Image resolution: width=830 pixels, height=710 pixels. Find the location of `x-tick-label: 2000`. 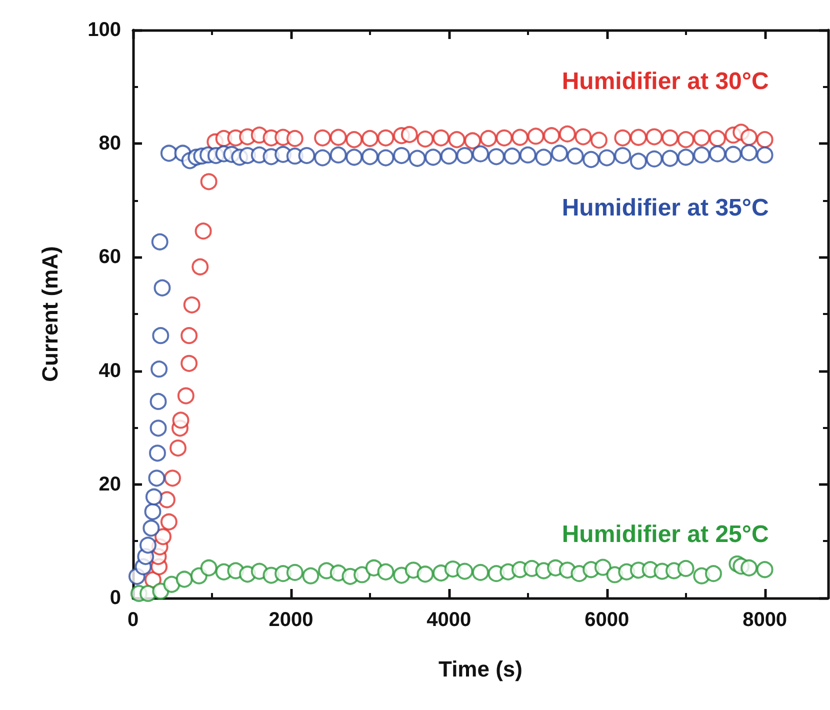

x-tick-label: 2000 is located at coordinates (291, 620).